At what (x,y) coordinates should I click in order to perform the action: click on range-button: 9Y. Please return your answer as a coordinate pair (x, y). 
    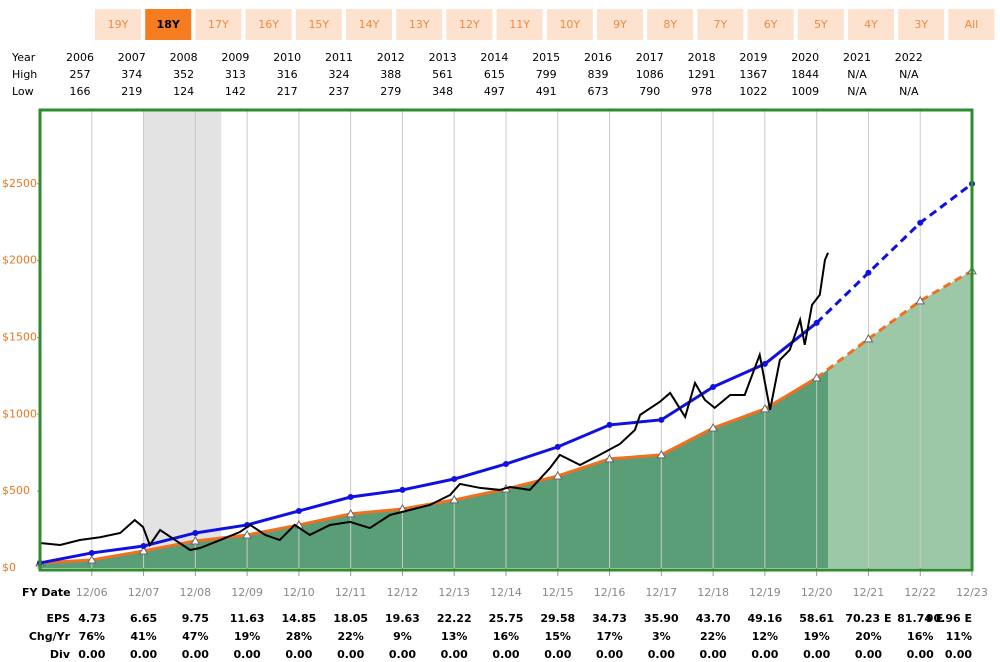
    Looking at the image, I should click on (620, 24).